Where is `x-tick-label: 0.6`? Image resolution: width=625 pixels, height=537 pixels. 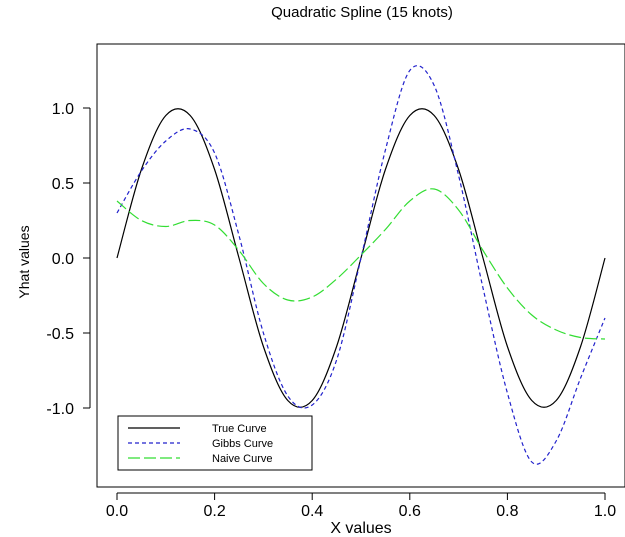
x-tick-label: 0.6 is located at coordinates (410, 511).